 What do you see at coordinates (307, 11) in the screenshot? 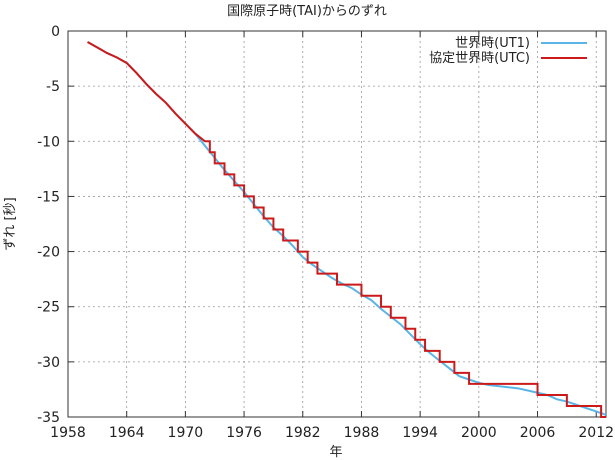
I see `chart-title: 国際原子時(TAI)からのずれ` at bounding box center [307, 11].